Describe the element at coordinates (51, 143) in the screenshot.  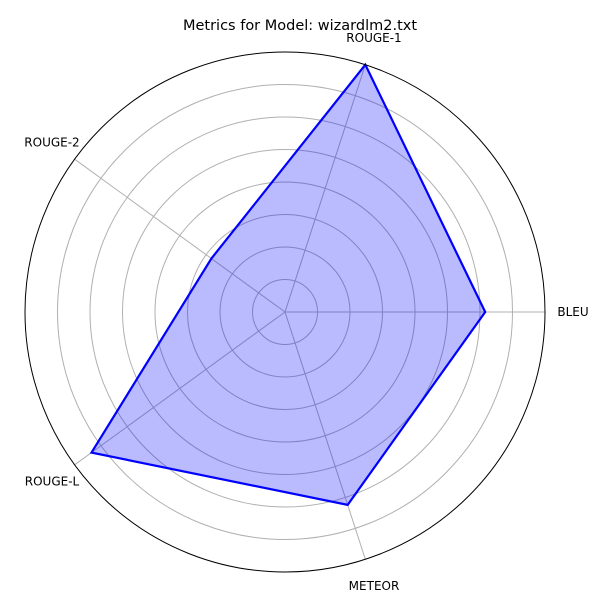
I see `axis-label: ROUGE-2` at that location.